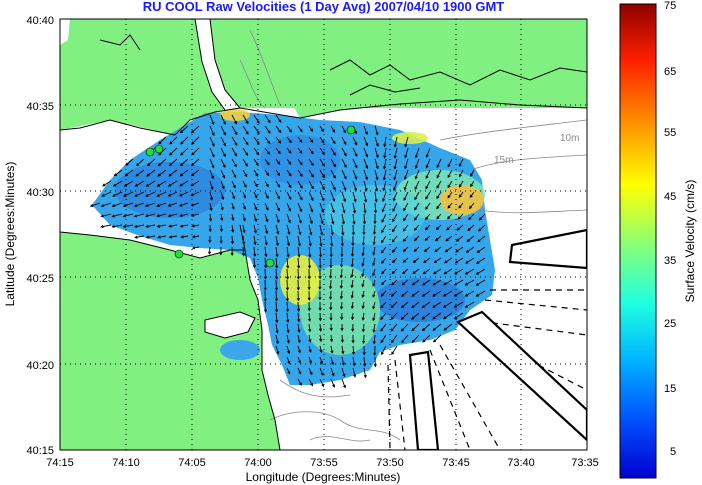 This screenshot has width=702, height=485. Describe the element at coordinates (40, 107) in the screenshot. I see `y-tick-label: 40:35` at that location.